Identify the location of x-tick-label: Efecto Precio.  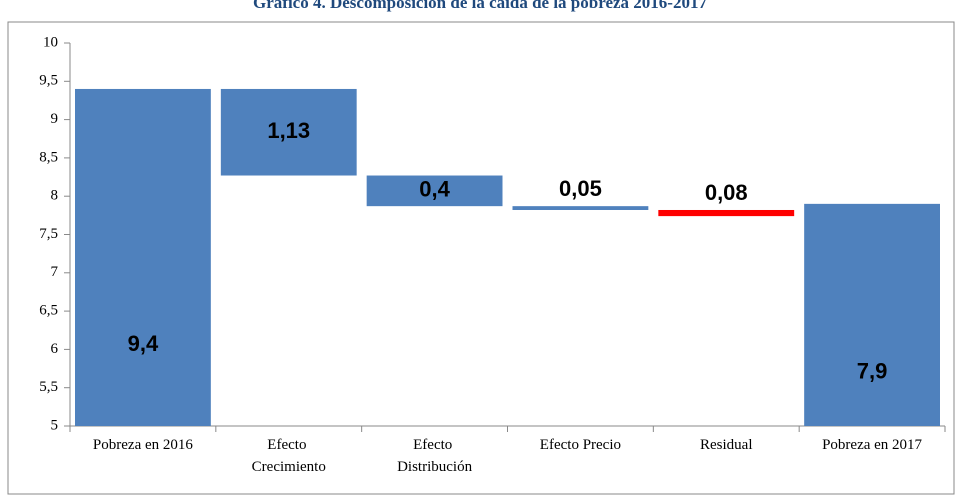
(580, 445).